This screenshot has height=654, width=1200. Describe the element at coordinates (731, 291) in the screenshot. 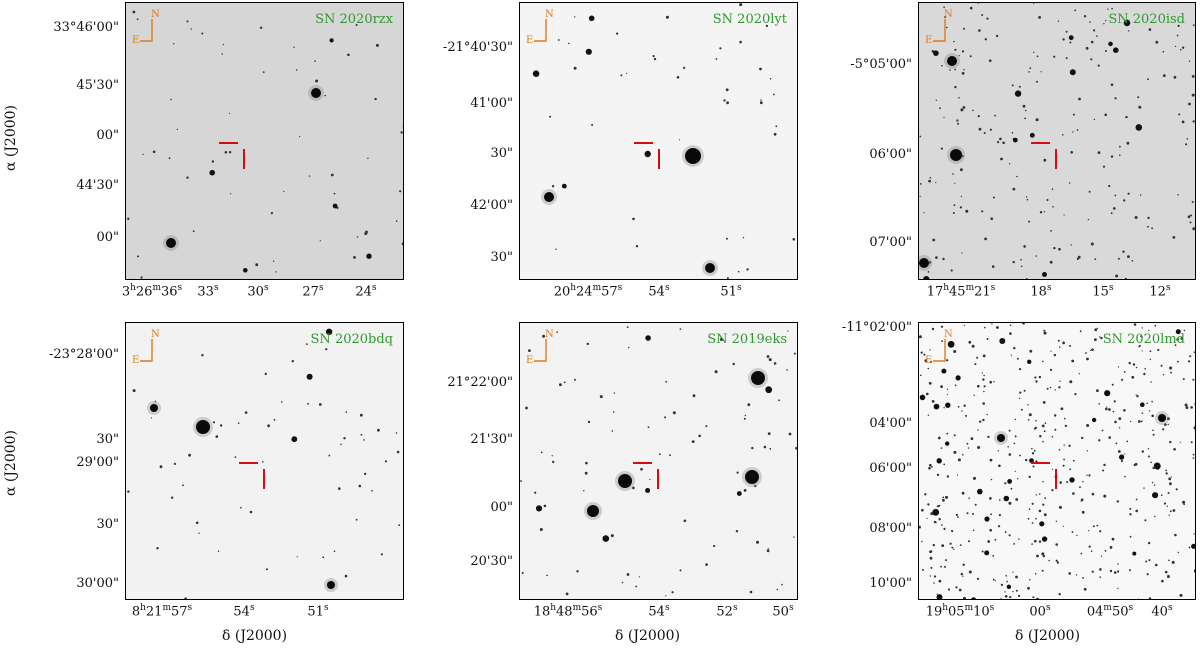

I see `x-tick-label: 51s` at that location.